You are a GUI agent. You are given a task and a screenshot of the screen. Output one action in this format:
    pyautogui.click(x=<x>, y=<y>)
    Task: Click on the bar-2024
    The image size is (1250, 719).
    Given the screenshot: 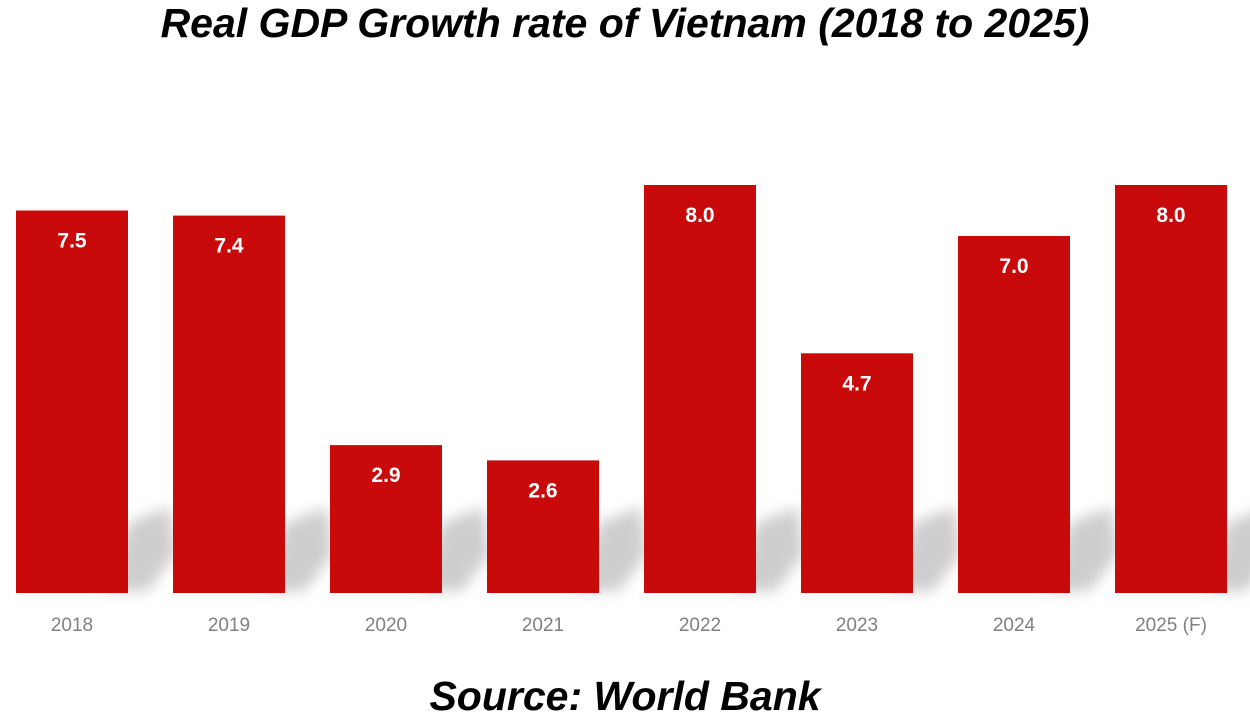 What is the action you would take?
    pyautogui.click(x=1014, y=414)
    